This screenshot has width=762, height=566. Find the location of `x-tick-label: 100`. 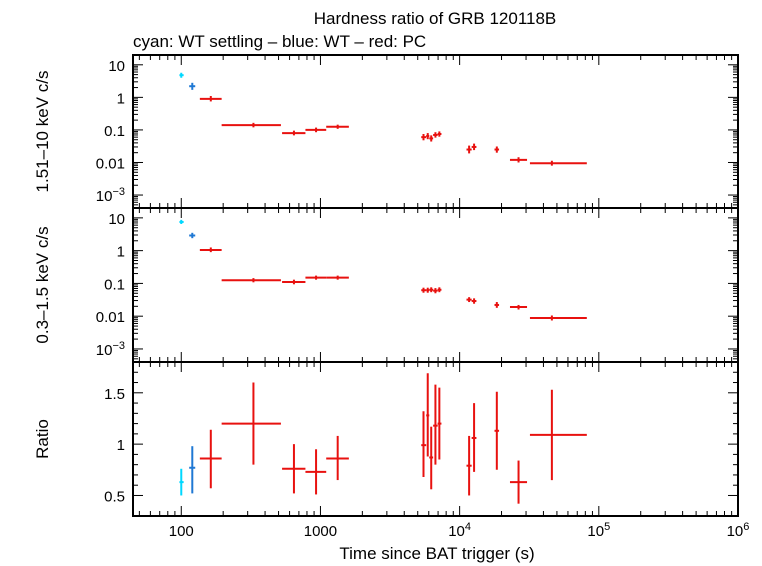

x-tick-label: 100 is located at coordinates (181, 531).